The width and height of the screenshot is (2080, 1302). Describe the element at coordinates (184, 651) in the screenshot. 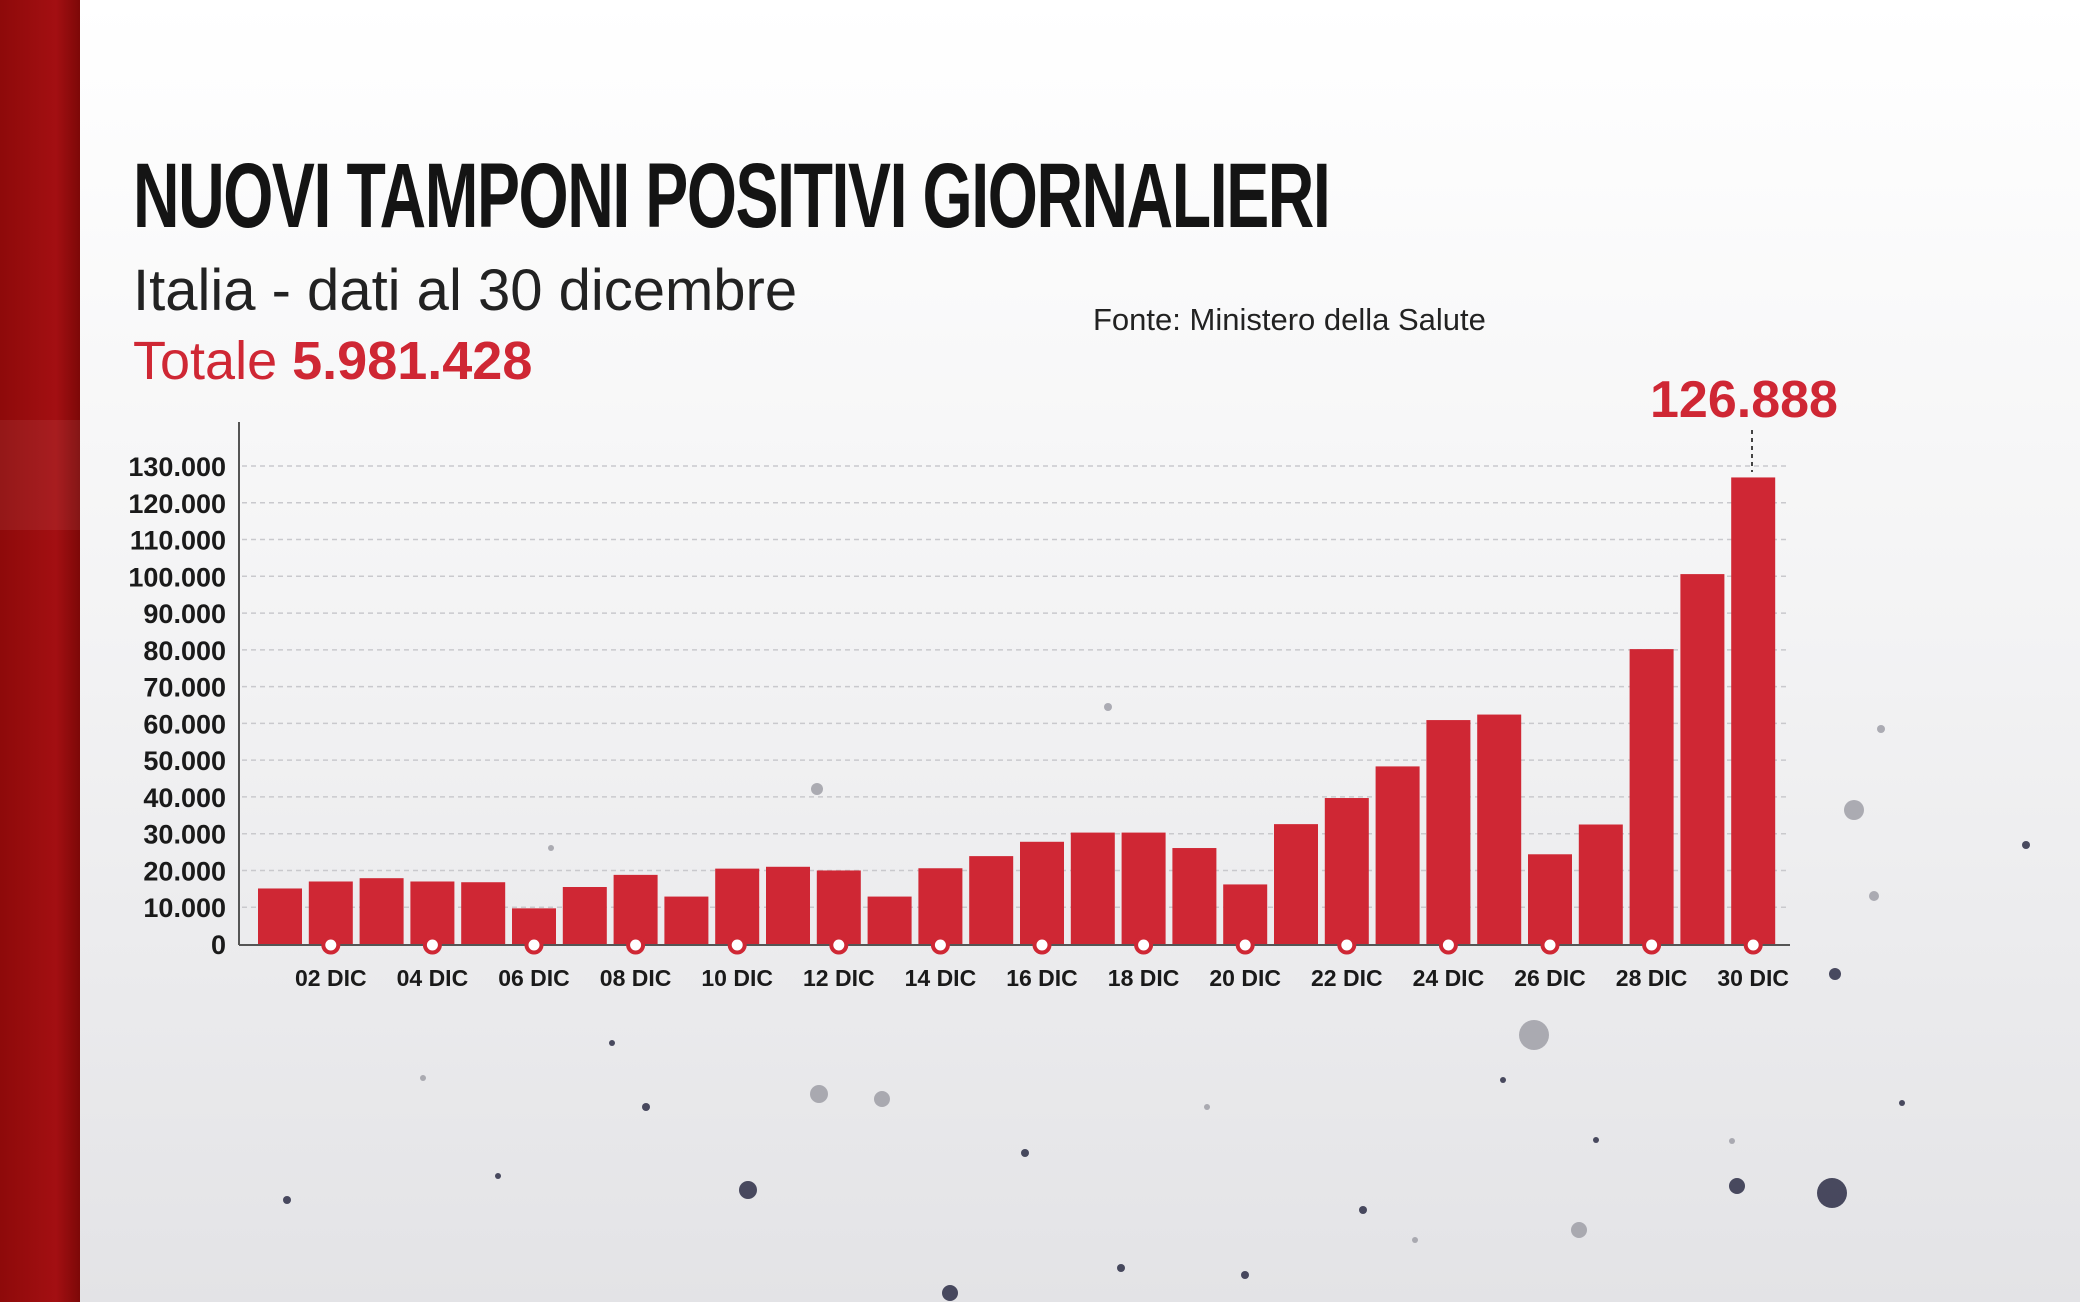

I see `y-tick-label: 80.000` at that location.